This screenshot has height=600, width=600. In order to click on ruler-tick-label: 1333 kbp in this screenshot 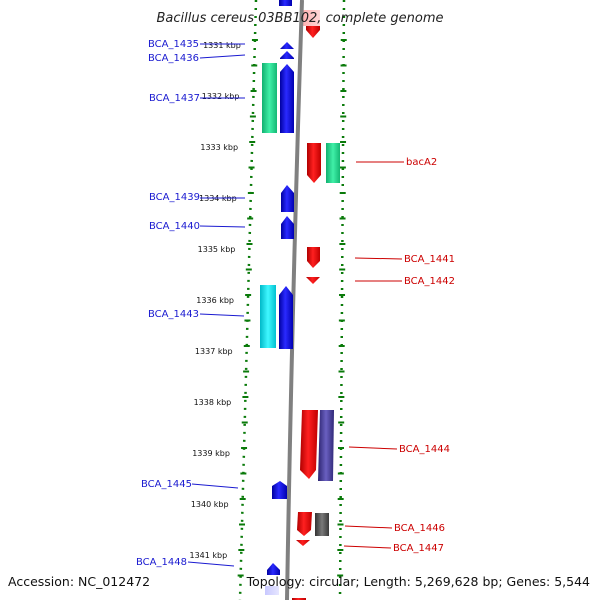, I will do `click(219, 147)`.